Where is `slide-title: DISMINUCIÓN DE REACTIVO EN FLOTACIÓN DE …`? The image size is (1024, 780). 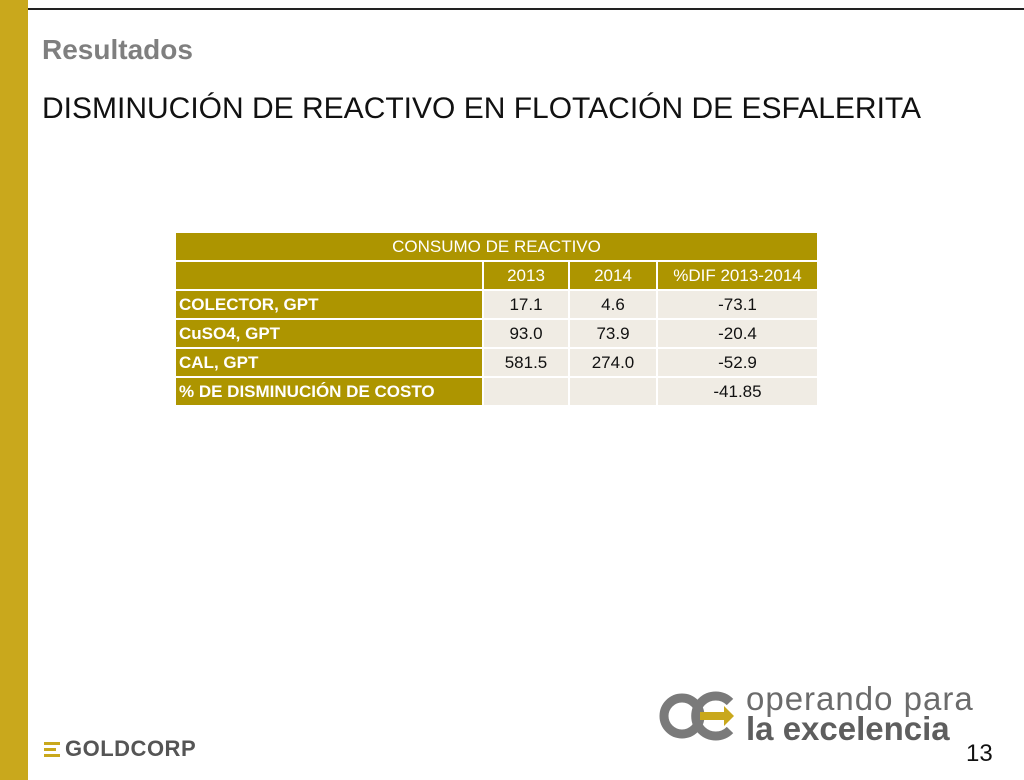 slide-title: DISMINUCIÓN DE REACTIVO EN FLOTACIÓN DE … is located at coordinates (482, 108).